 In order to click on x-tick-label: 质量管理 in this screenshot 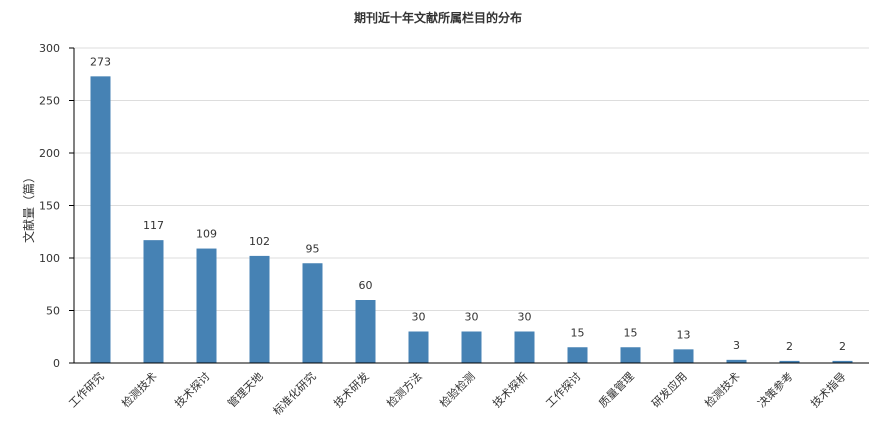, I will do `click(616, 389)`.